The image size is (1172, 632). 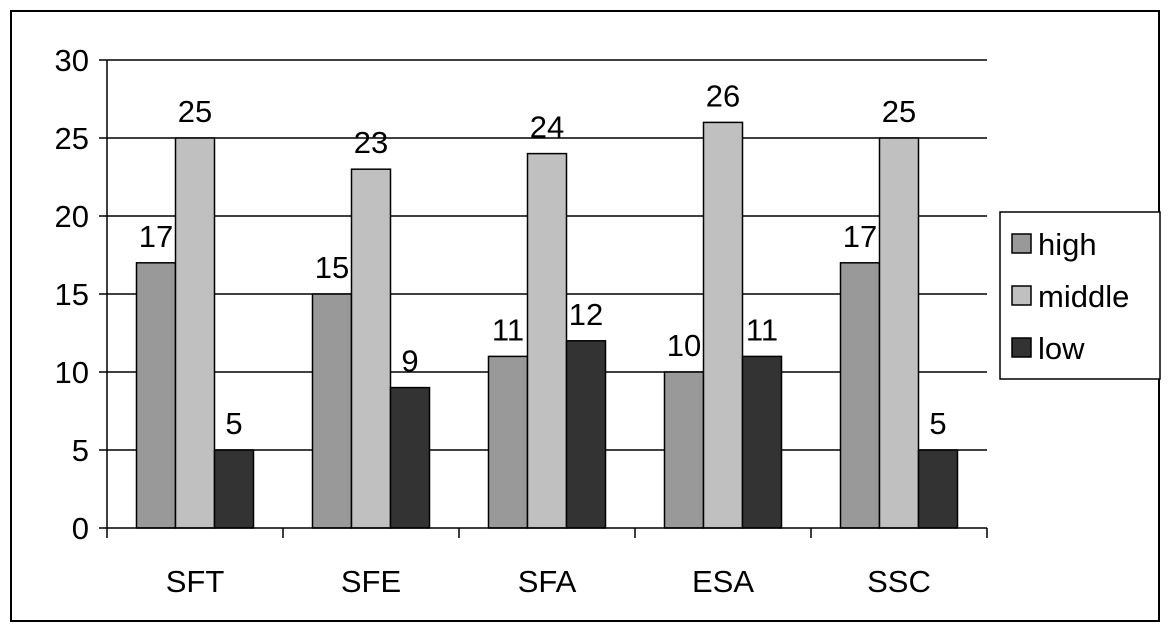 I want to click on bar-high-SSC, so click(x=860, y=395).